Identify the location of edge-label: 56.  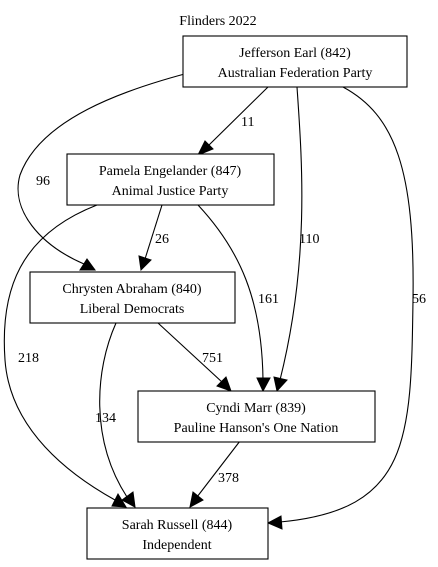
(419, 299).